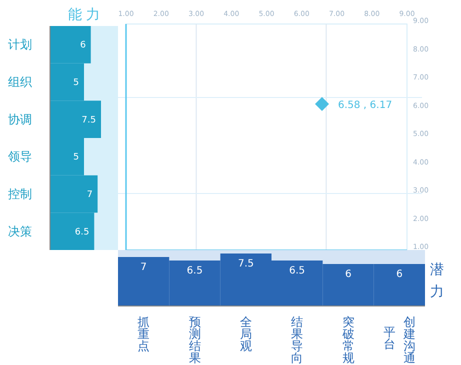  What do you see at coordinates (20, 194) in the screenshot?
I see `y-tick-label: 控制` at bounding box center [20, 194].